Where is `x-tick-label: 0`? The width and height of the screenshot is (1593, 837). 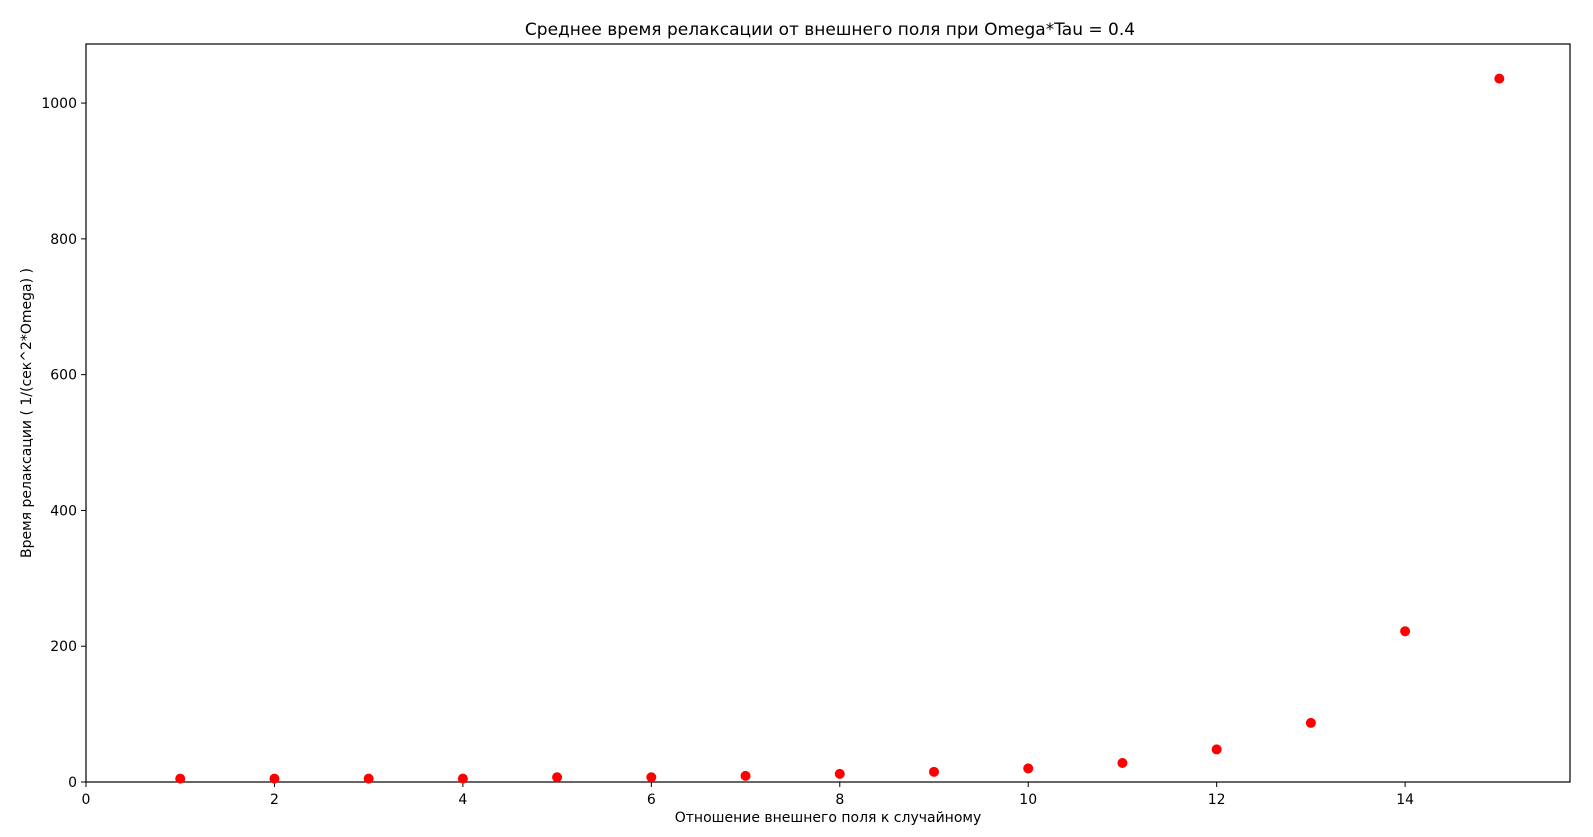 x-tick-label: 0 is located at coordinates (86, 800).